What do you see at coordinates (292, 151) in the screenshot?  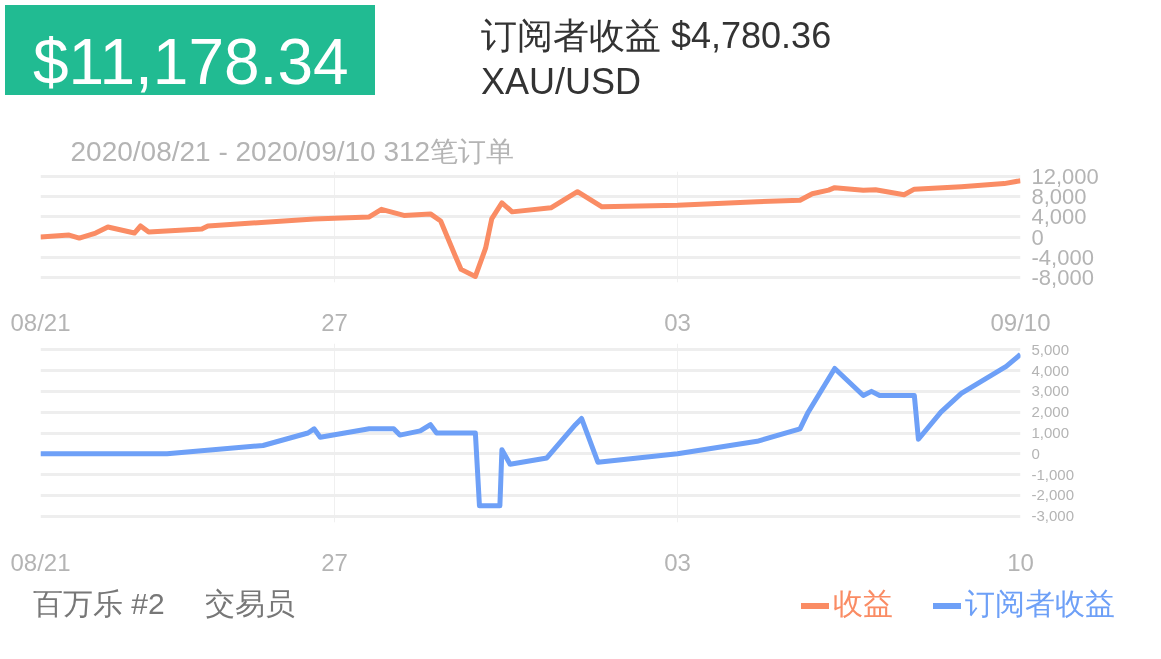 I see `text: 2020/08/21 - 2020/09/10 312笔订单` at bounding box center [292, 151].